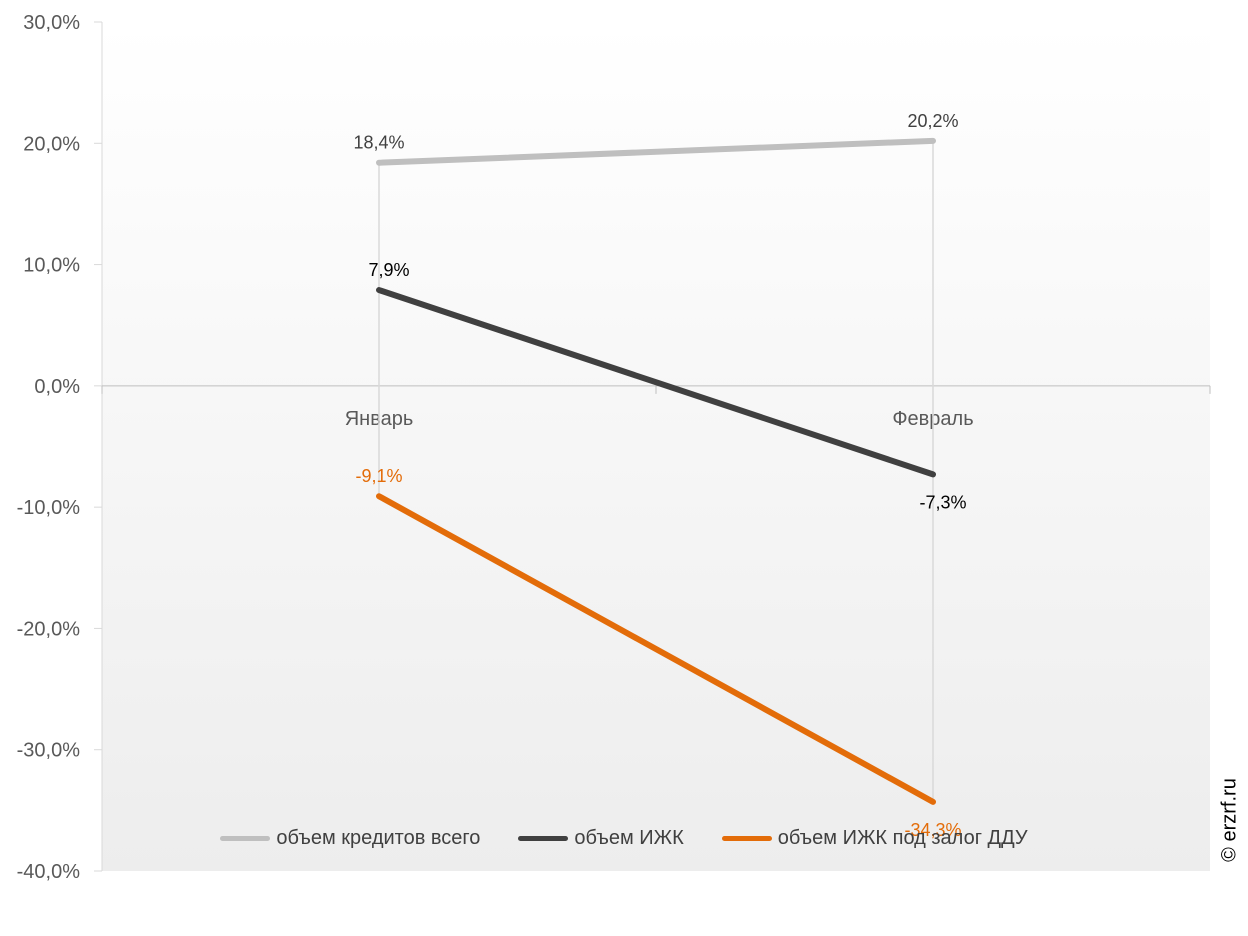  What do you see at coordinates (378, 143) in the screenshot?
I see `data-label: 18,4%` at bounding box center [378, 143].